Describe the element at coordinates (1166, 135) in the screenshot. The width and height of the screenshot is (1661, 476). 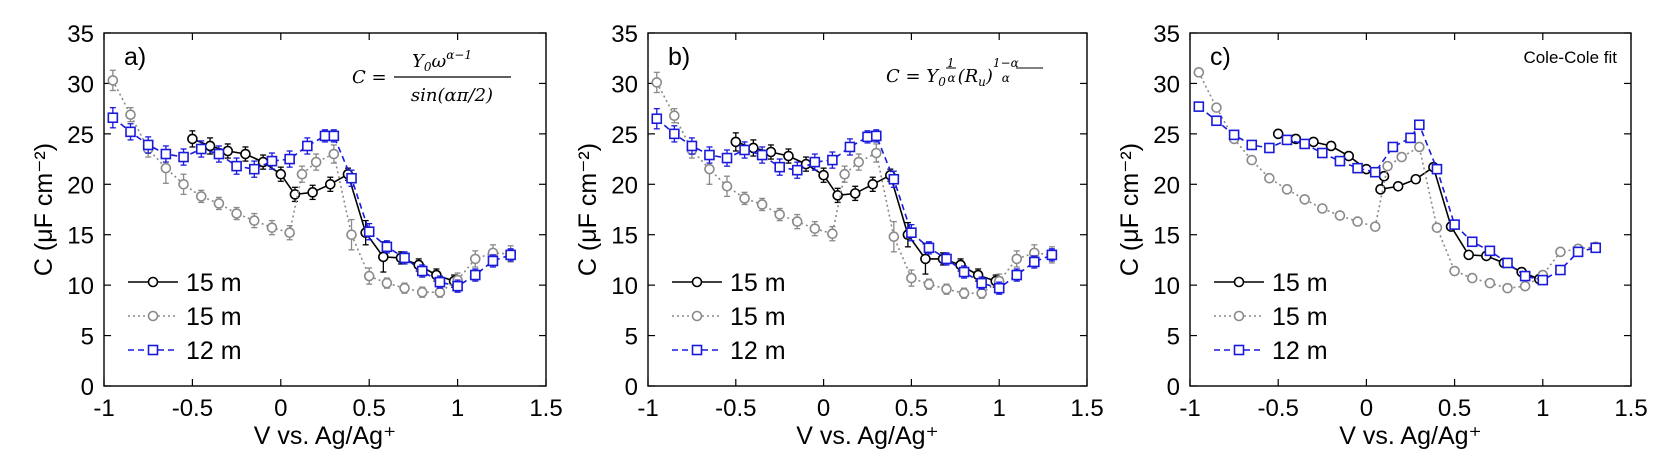
I see `y-tick-label: 25` at that location.